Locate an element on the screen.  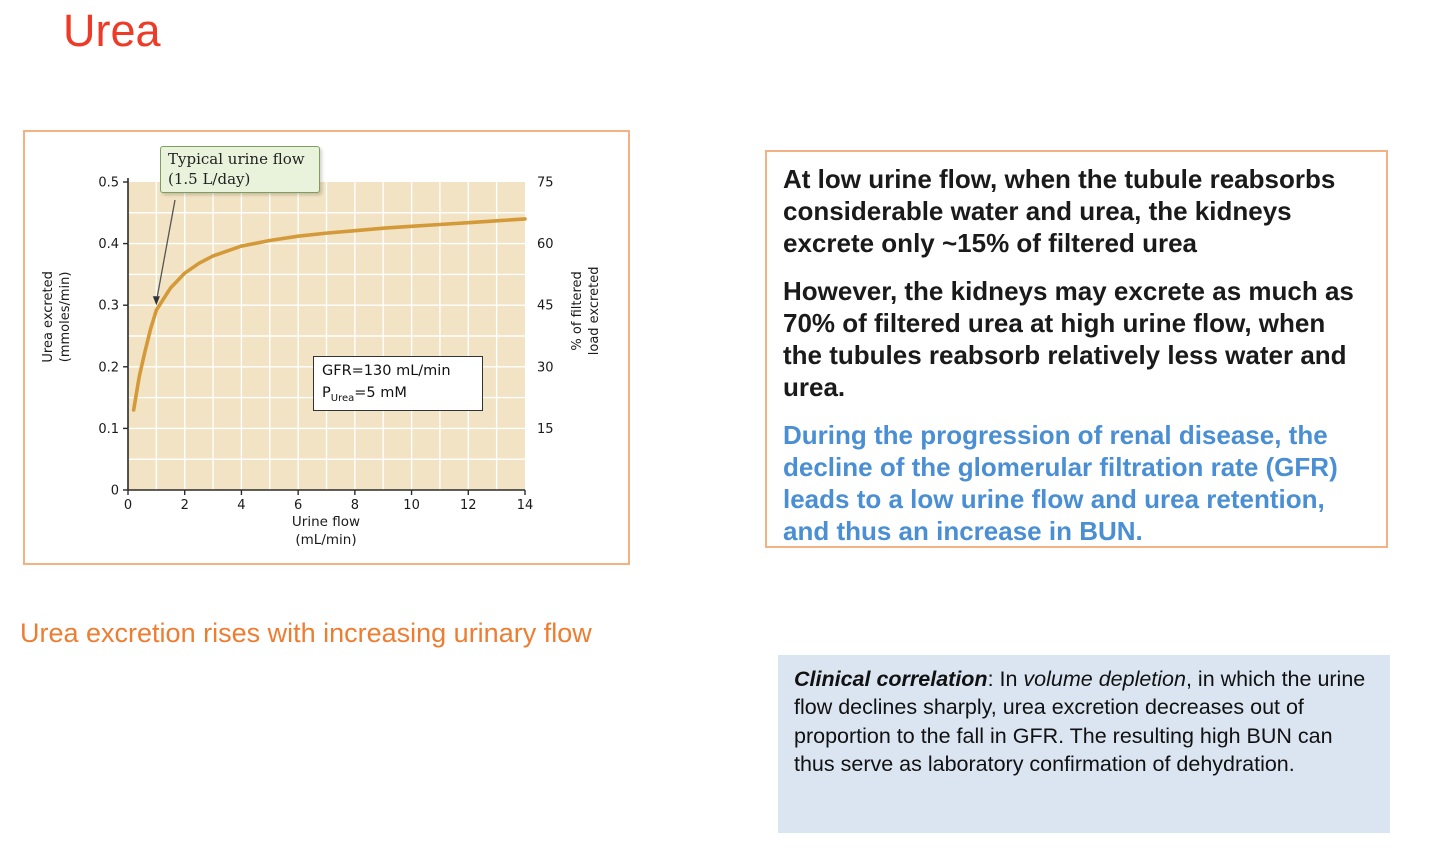
clinical-italic-term: volume depletion is located at coordinates (1104, 679).